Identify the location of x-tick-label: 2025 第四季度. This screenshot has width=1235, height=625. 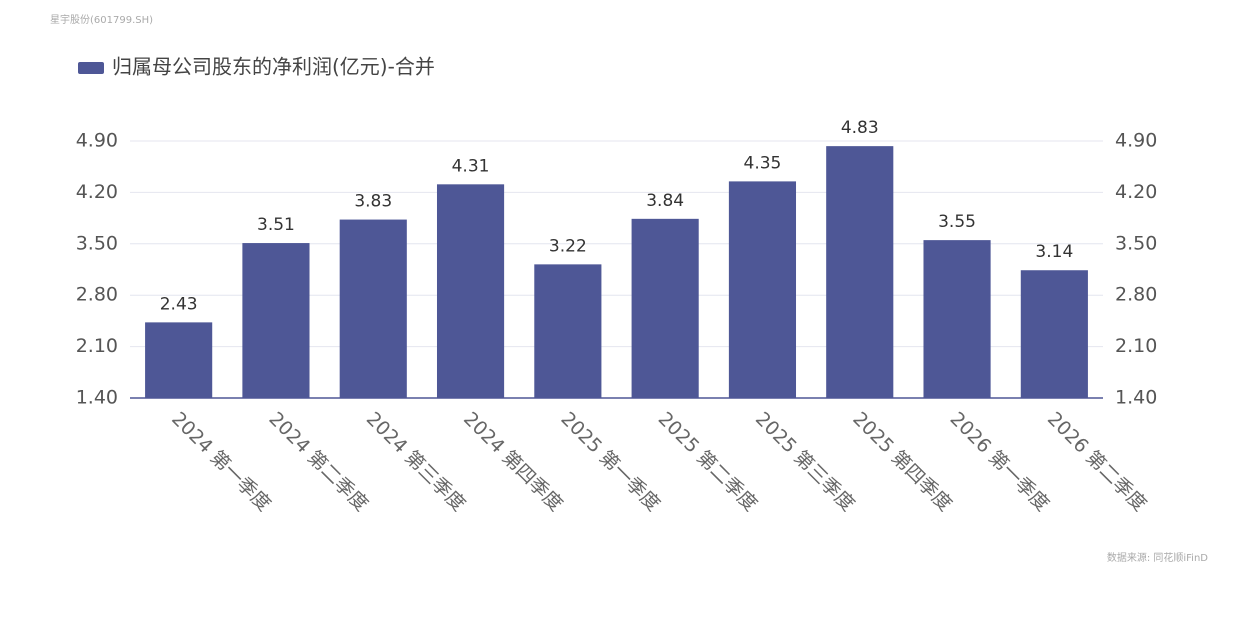
(902, 462).